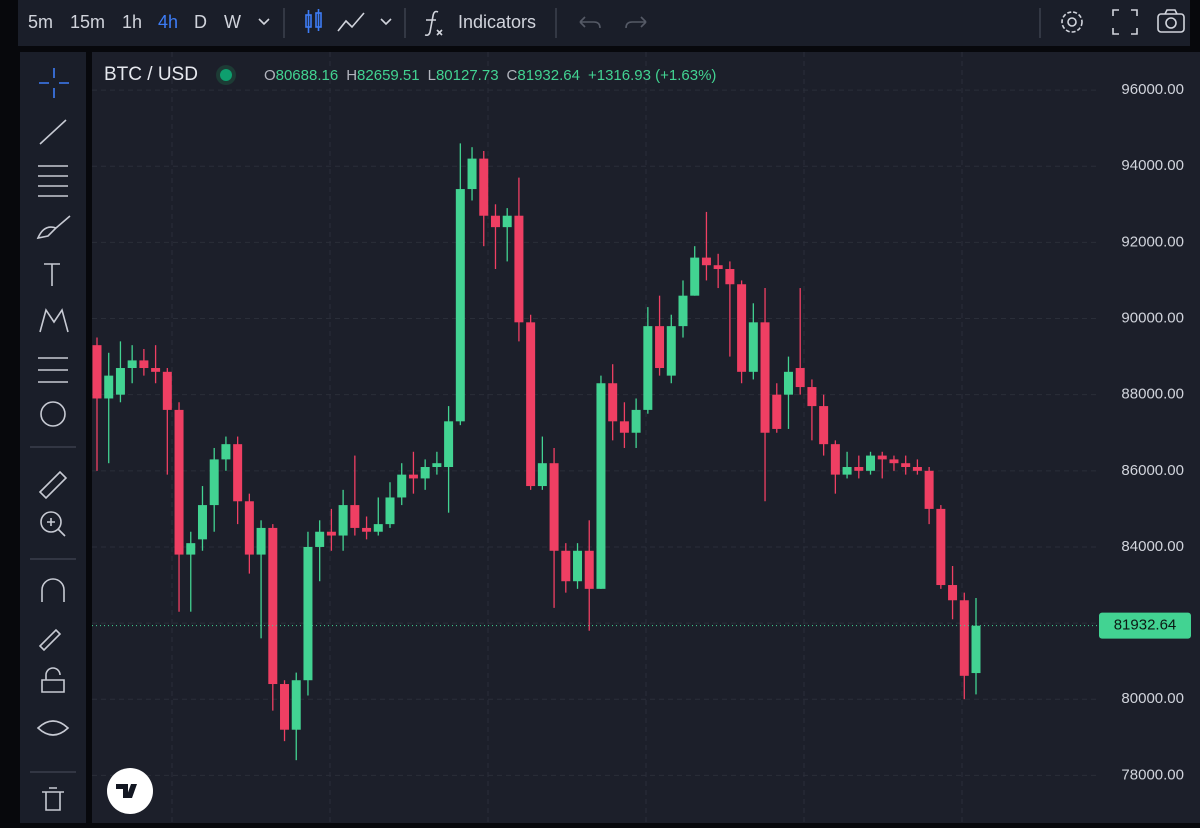 The image size is (1200, 828). I want to click on interval-button: W, so click(232, 22).